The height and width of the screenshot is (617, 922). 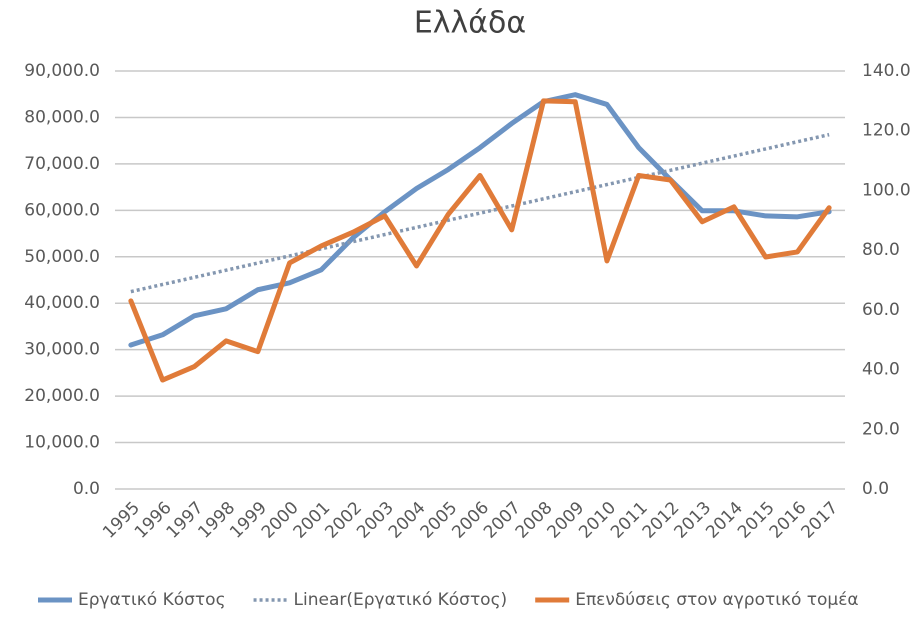 I want to click on legend-label: Linear(Εργατικό Κόστος), so click(x=401, y=600).